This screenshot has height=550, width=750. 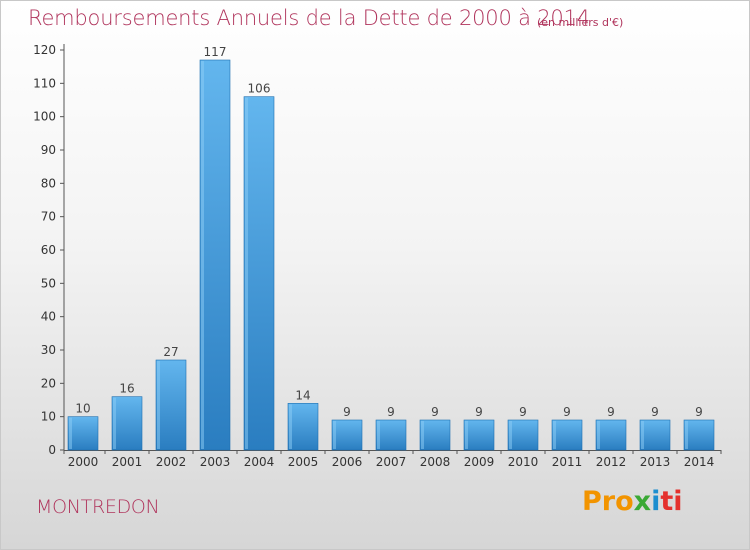 What do you see at coordinates (608, 501) in the screenshot?
I see `logo-part-1: Pro` at bounding box center [608, 501].